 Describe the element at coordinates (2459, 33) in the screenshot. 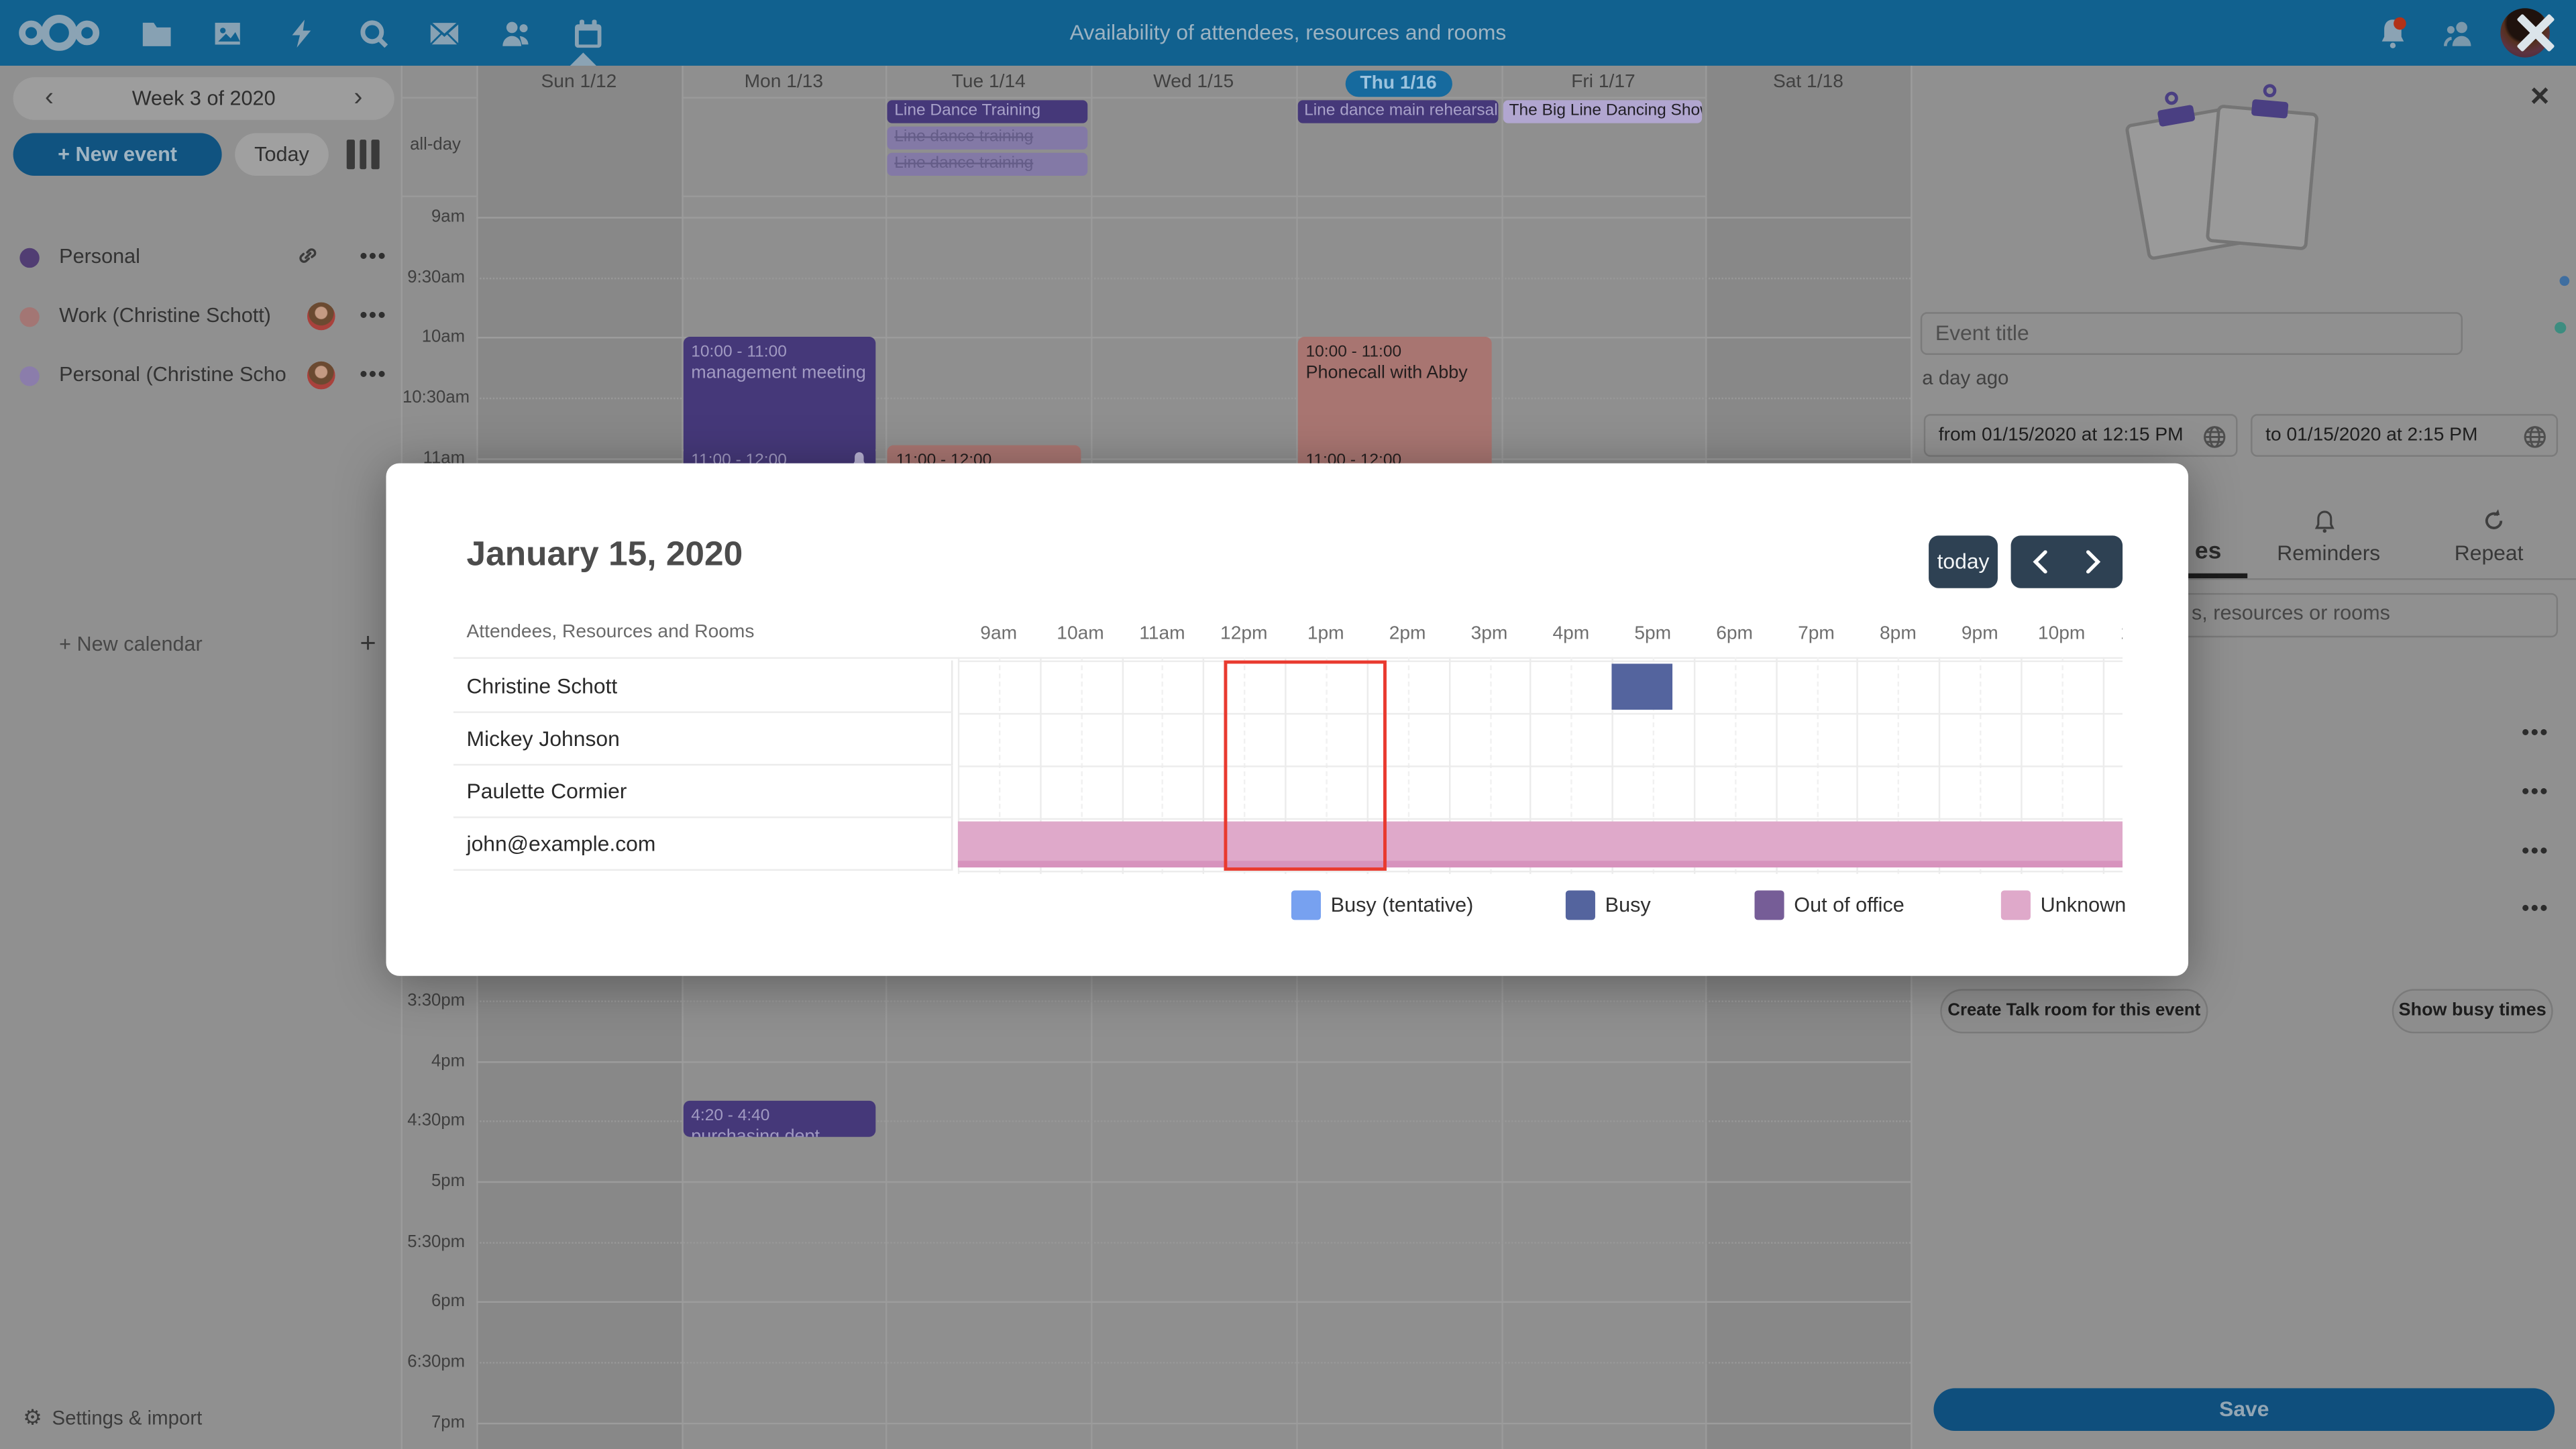

I see `contacts-menu-icon` at that location.